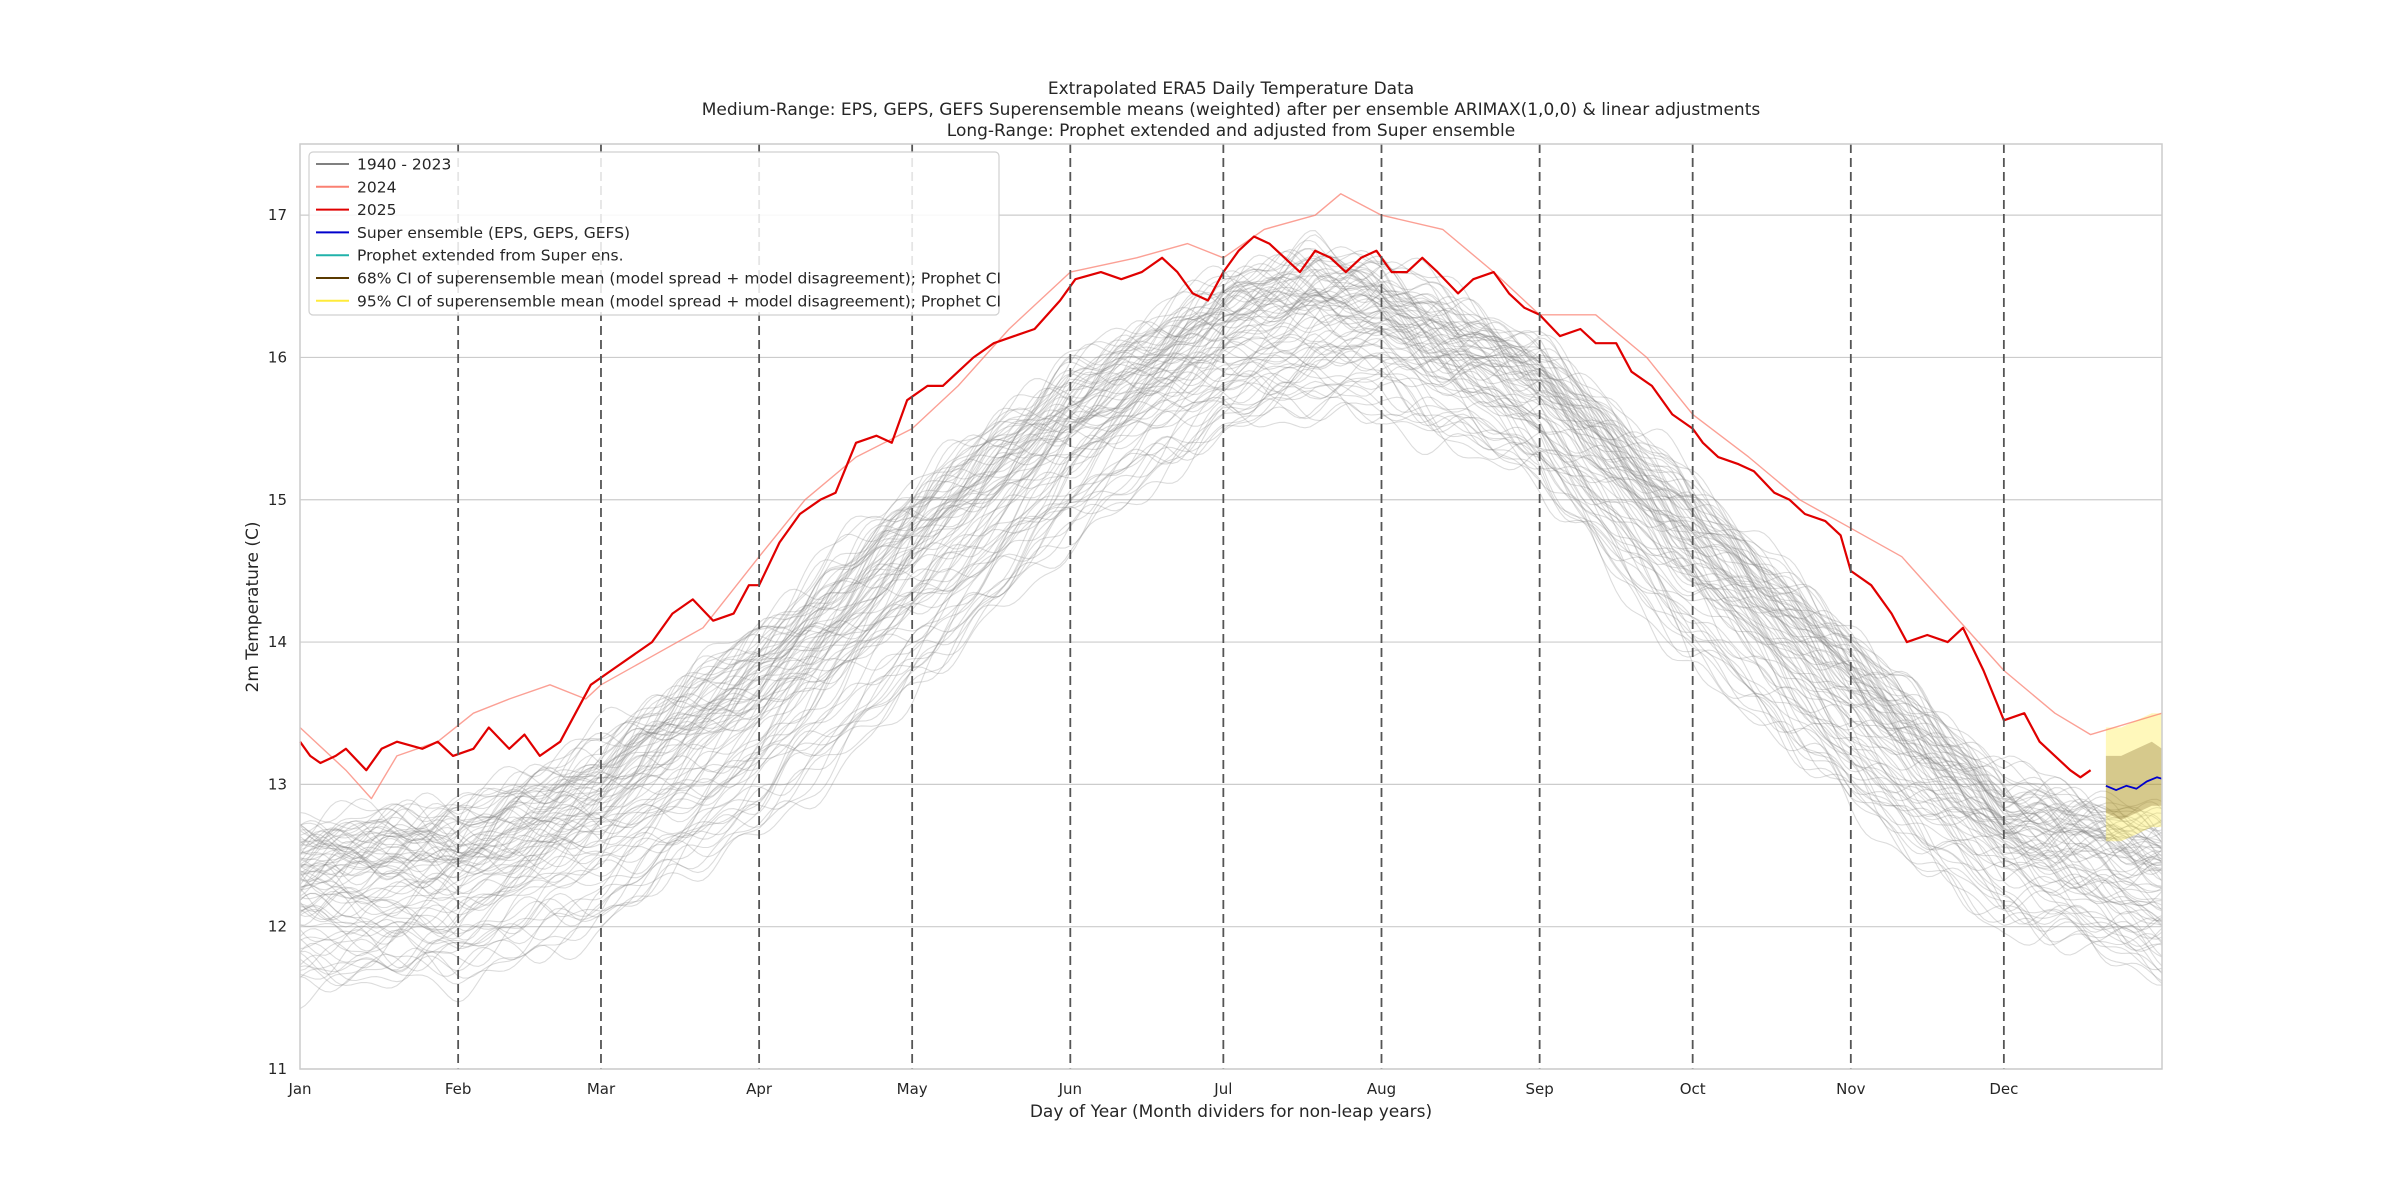  Describe the element at coordinates (376, 187) in the screenshot. I see `legend-label: 2024` at that location.